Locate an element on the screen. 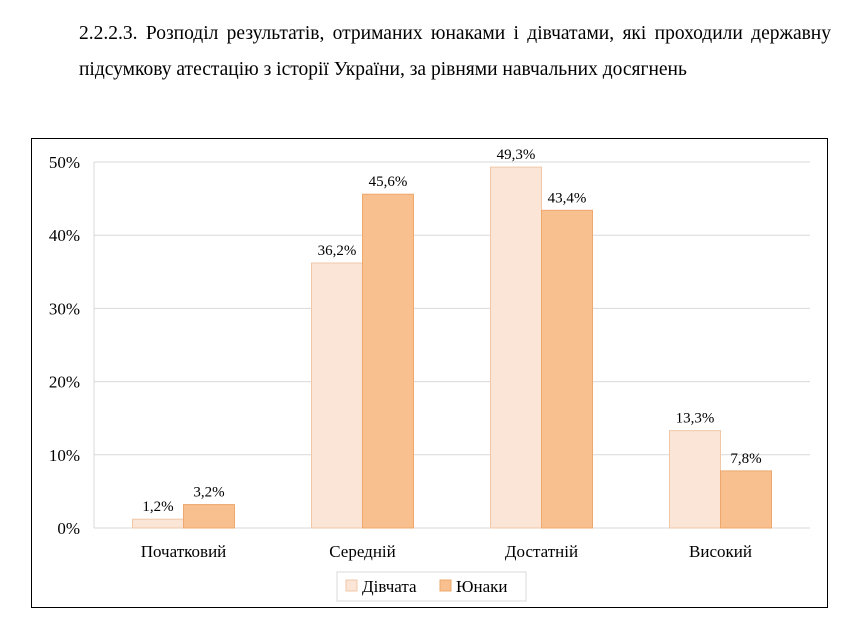  legend-label: Юнаки is located at coordinates (481, 586).